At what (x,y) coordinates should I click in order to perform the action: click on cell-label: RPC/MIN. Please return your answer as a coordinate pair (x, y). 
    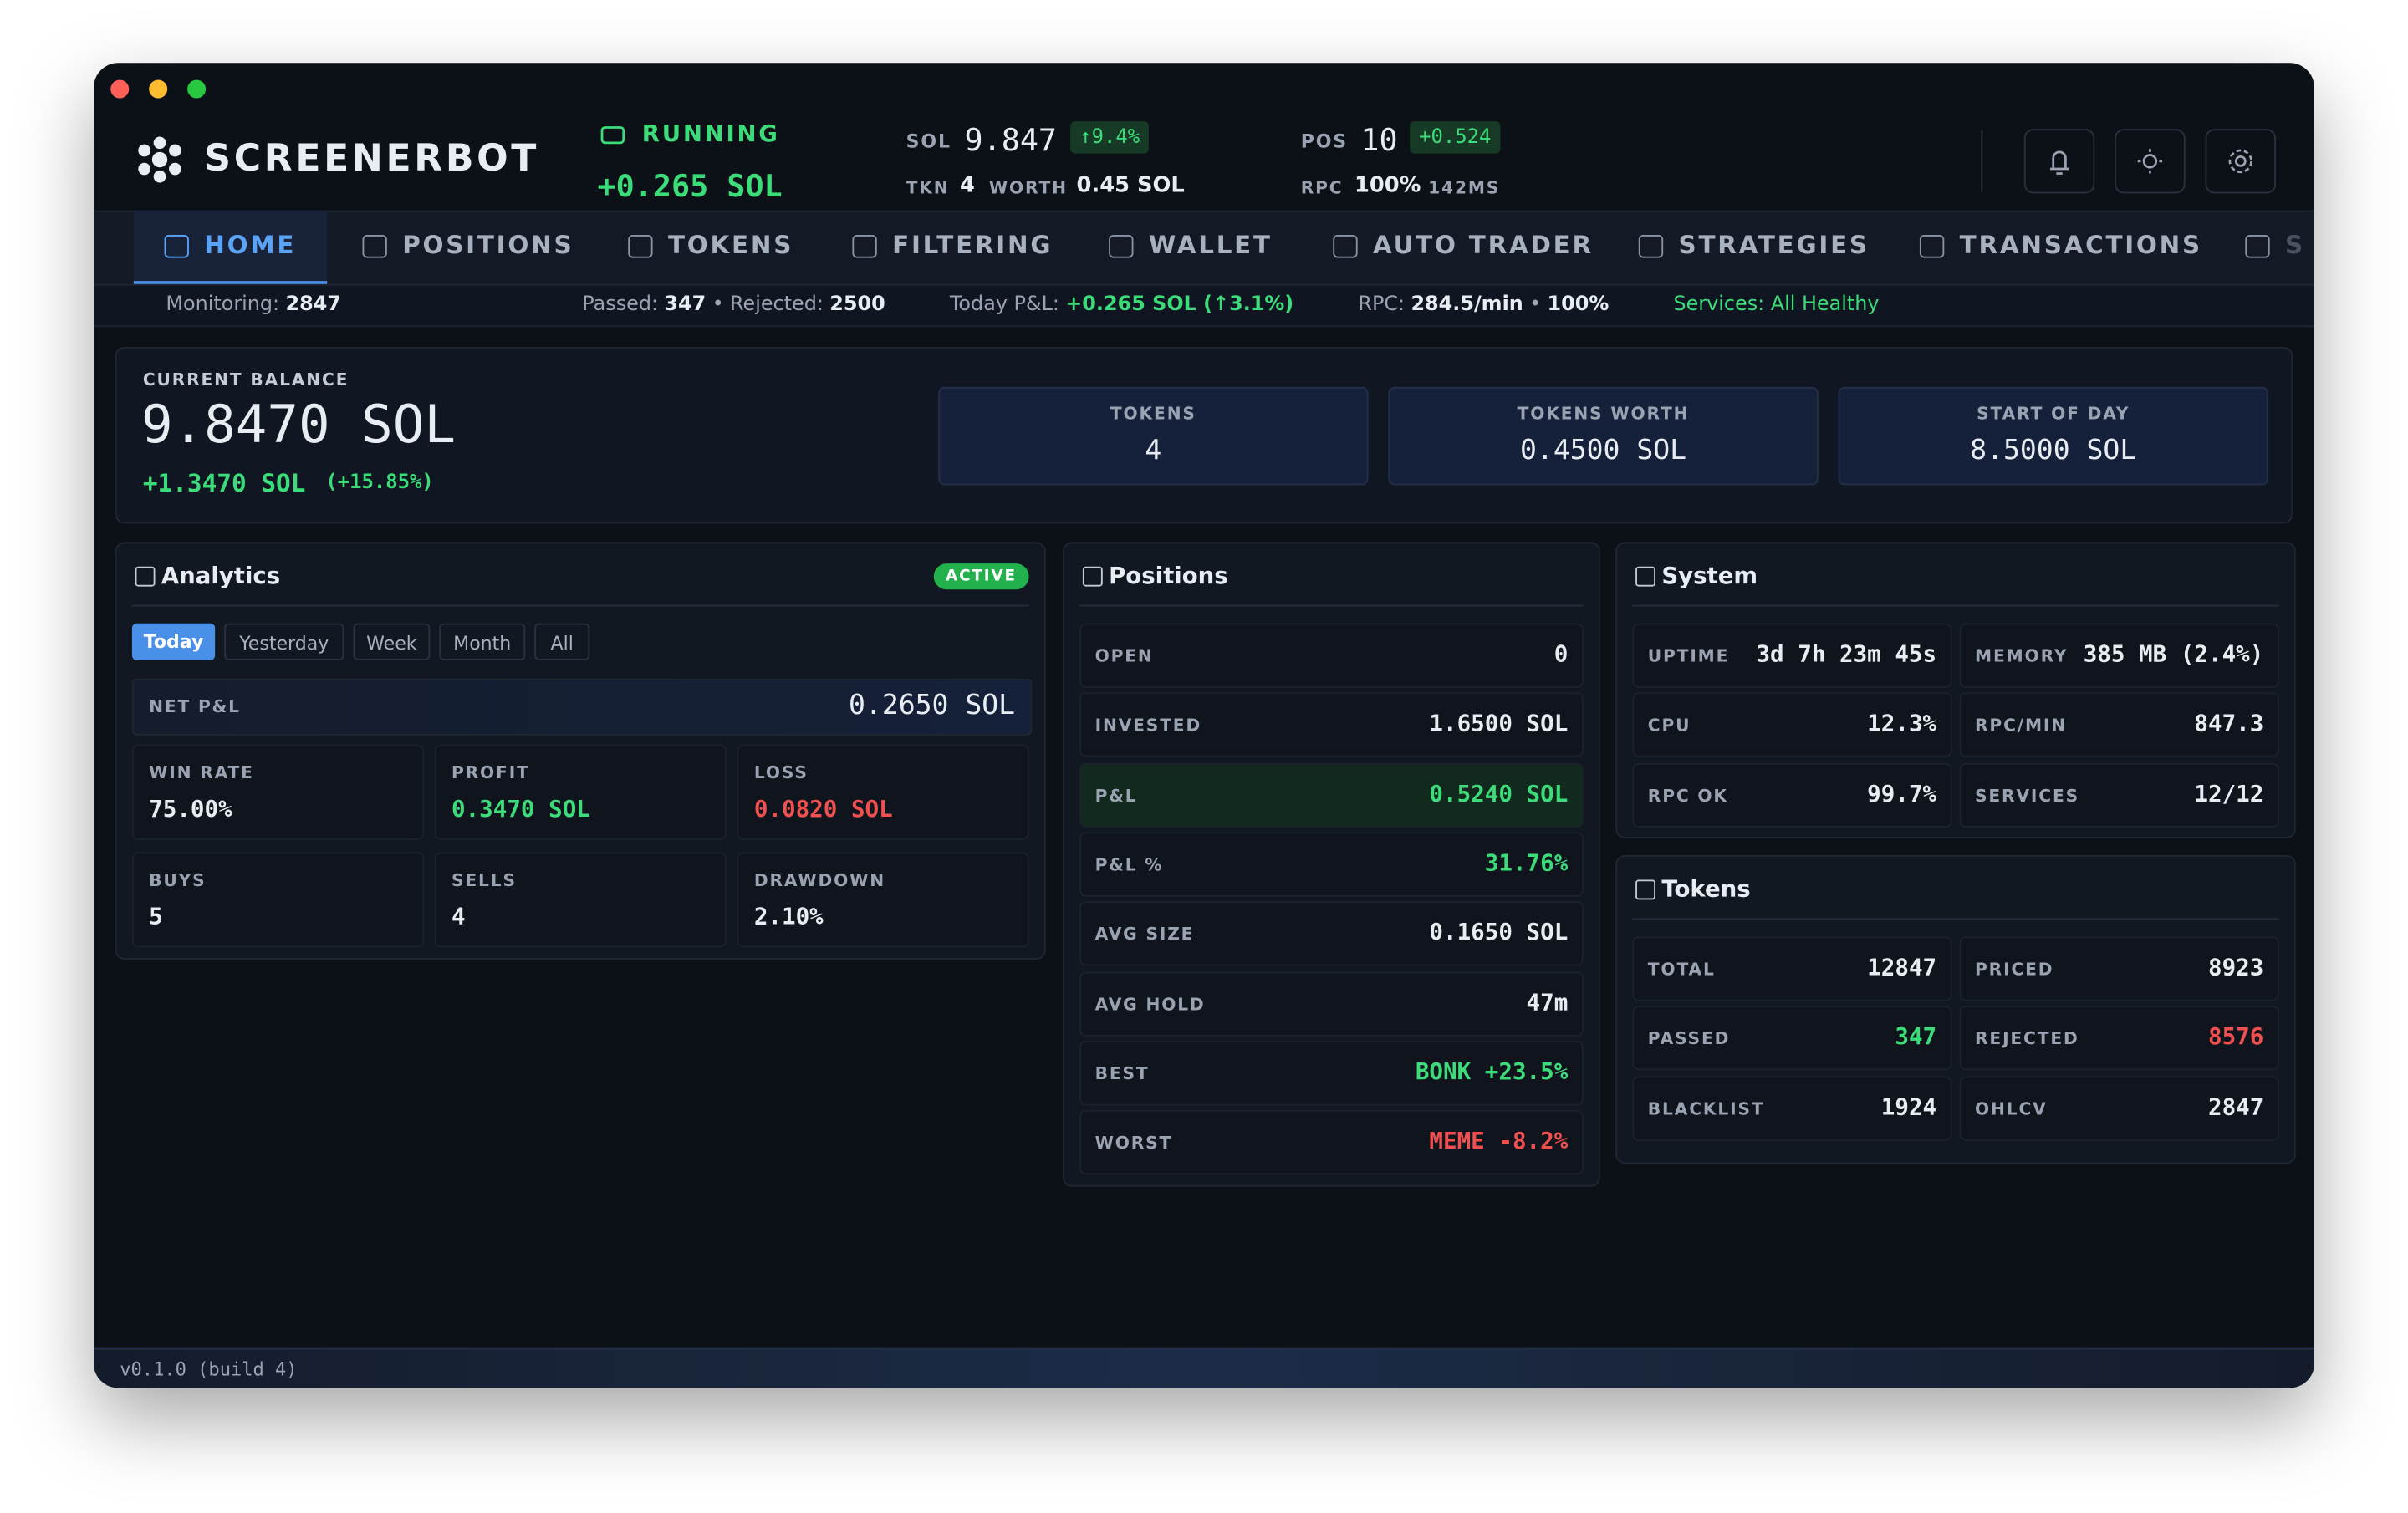
    Looking at the image, I should click on (2022, 726).